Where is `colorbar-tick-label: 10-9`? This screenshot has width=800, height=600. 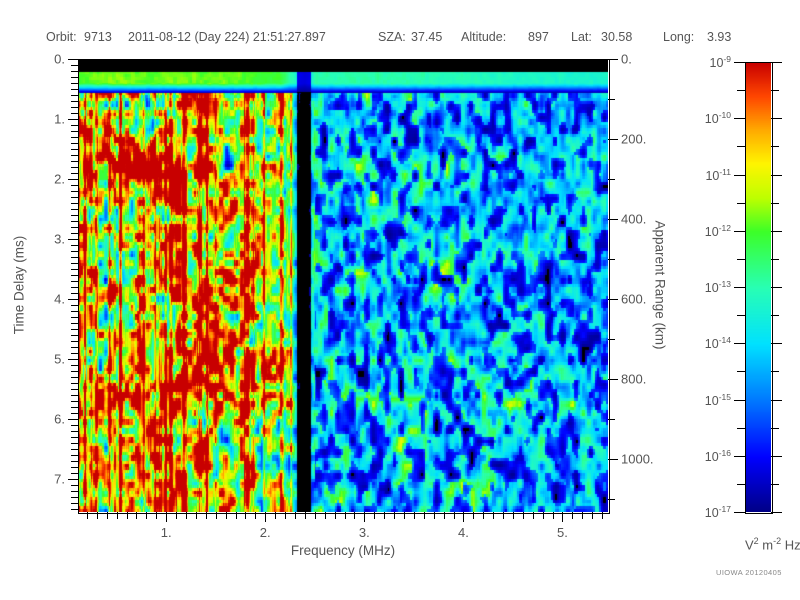
colorbar-tick-label: 10-9 is located at coordinates (720, 62).